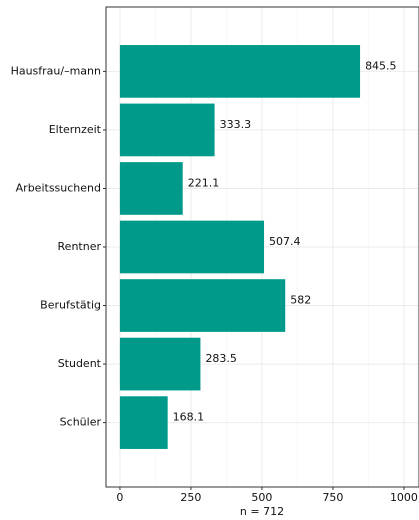 The height and width of the screenshot is (520, 419). I want to click on data-label: 283.5, so click(221, 358).